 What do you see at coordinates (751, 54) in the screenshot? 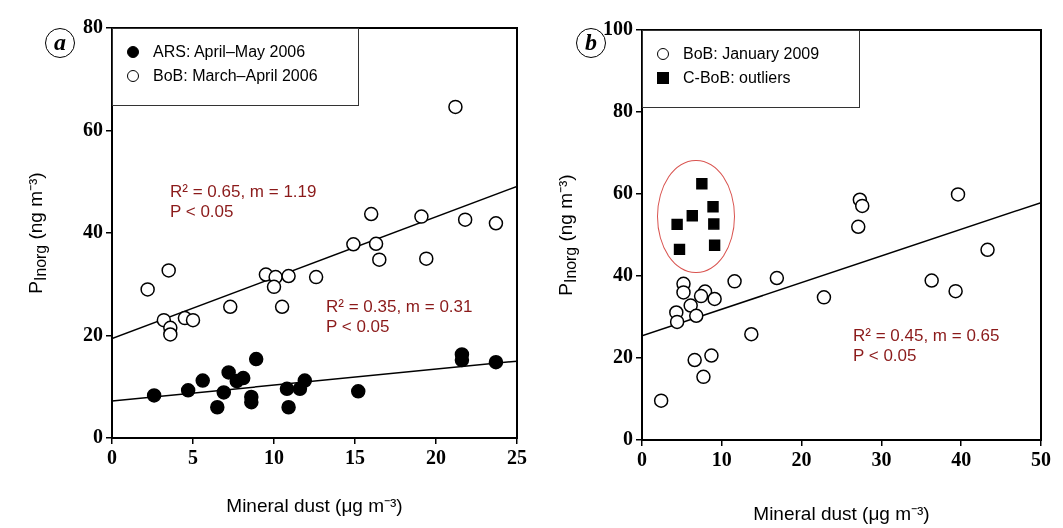
I see `legend-label: BoB: January 2009` at bounding box center [751, 54].